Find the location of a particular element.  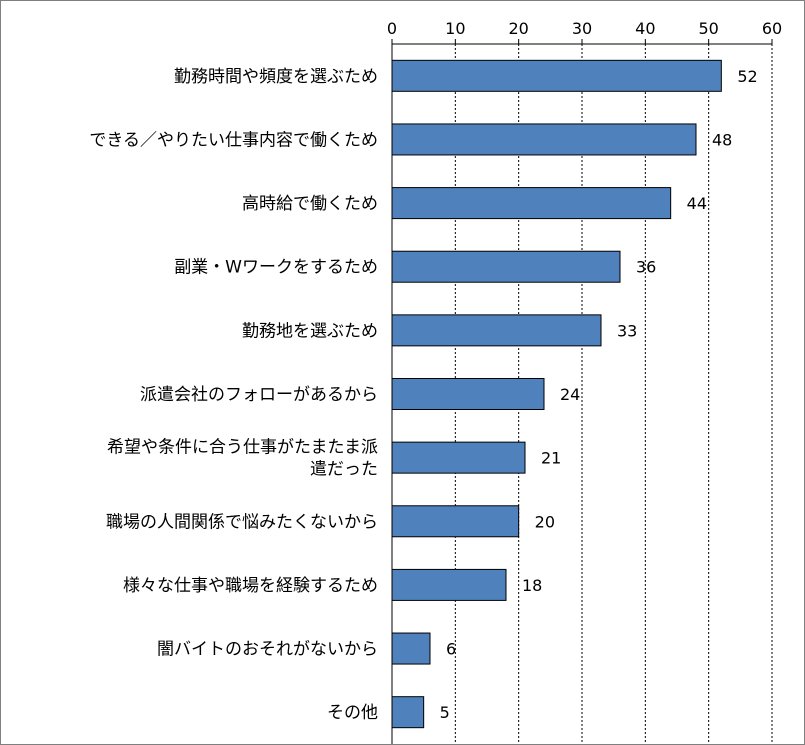

category-label-1: できる／やりたい仕事内容で働くため is located at coordinates (233, 140).